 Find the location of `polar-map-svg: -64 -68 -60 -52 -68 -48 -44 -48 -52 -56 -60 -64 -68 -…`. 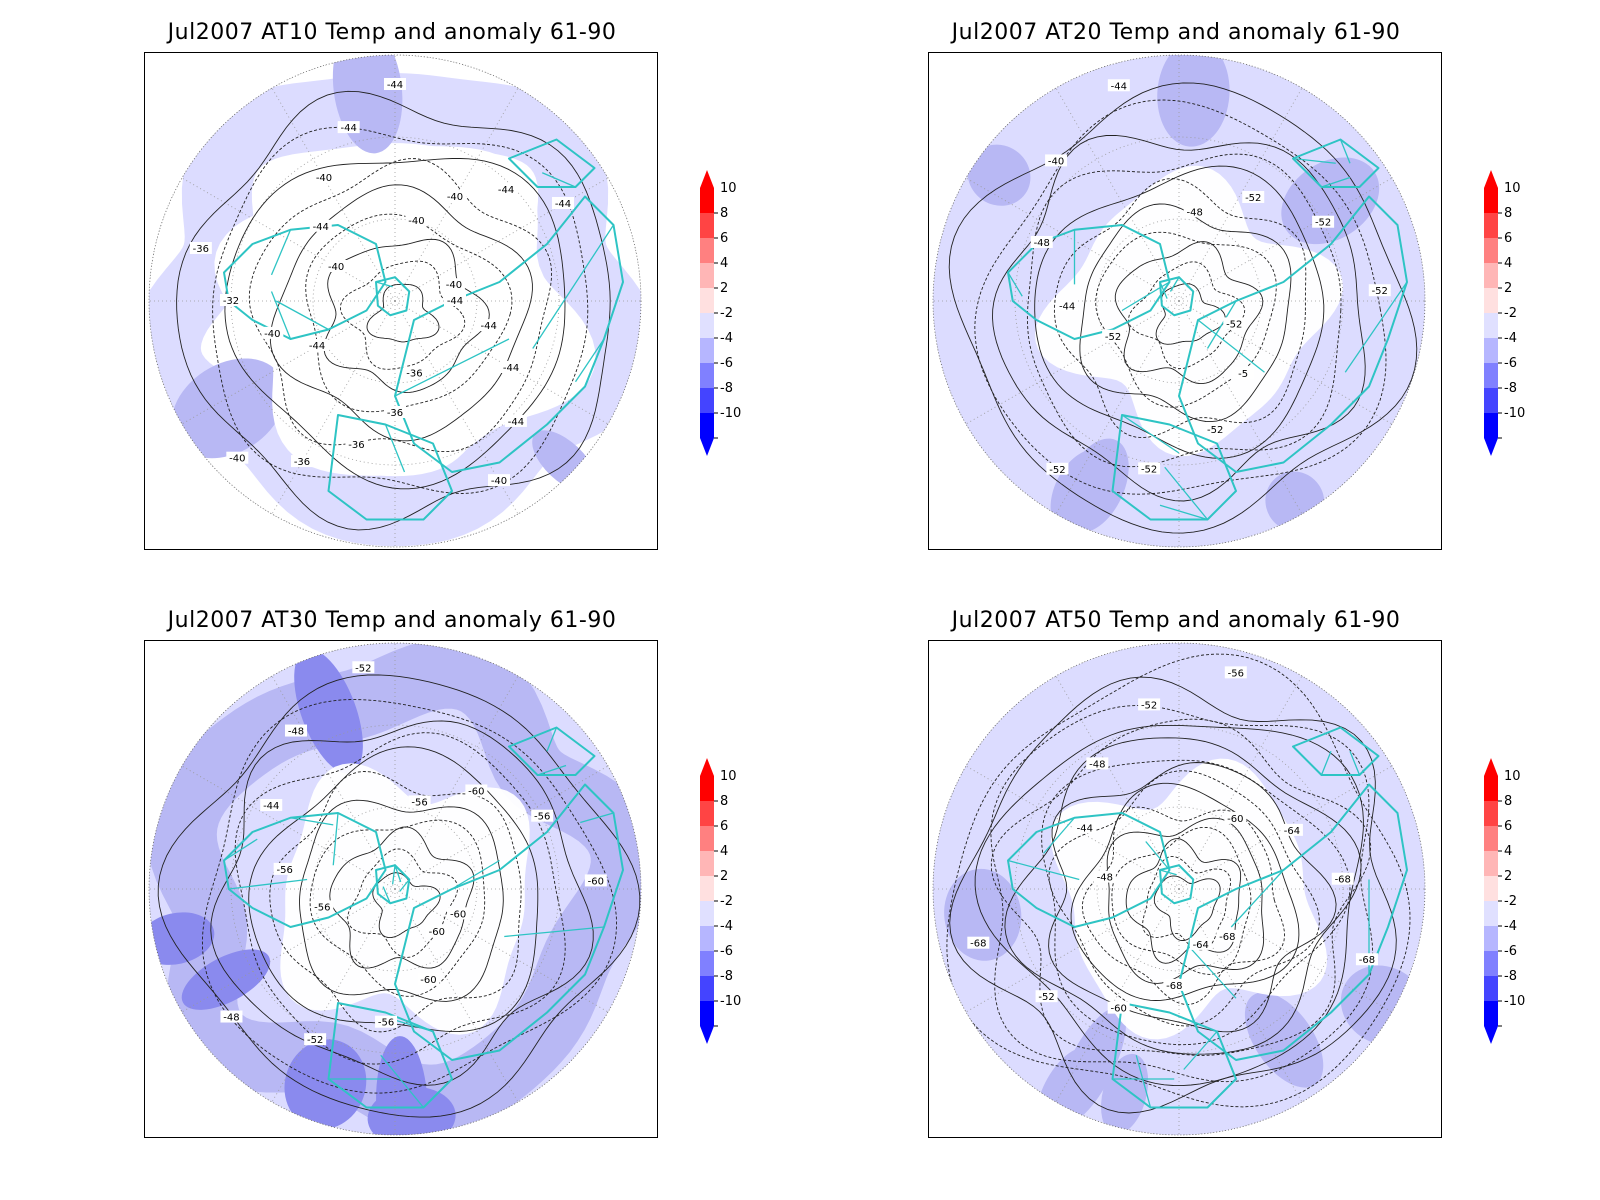

polar-map-svg: -64 -68 -60 -52 -68 -48 -44 -48 -52 -56 -60 -64 -68 -… is located at coordinates (1179, 889).